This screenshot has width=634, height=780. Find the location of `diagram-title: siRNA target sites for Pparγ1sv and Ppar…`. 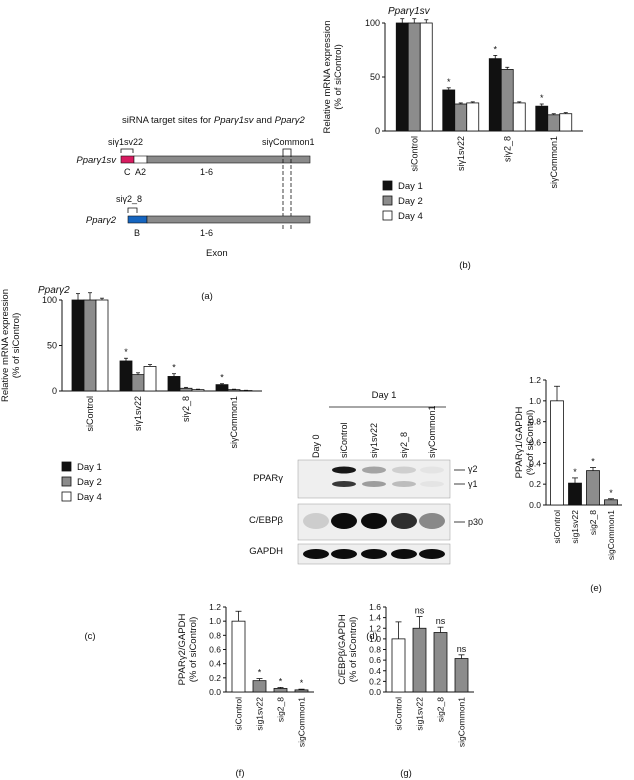

diagram-title: siRNA target sites for Pparγ1sv and Ppar… is located at coordinates (213, 120).